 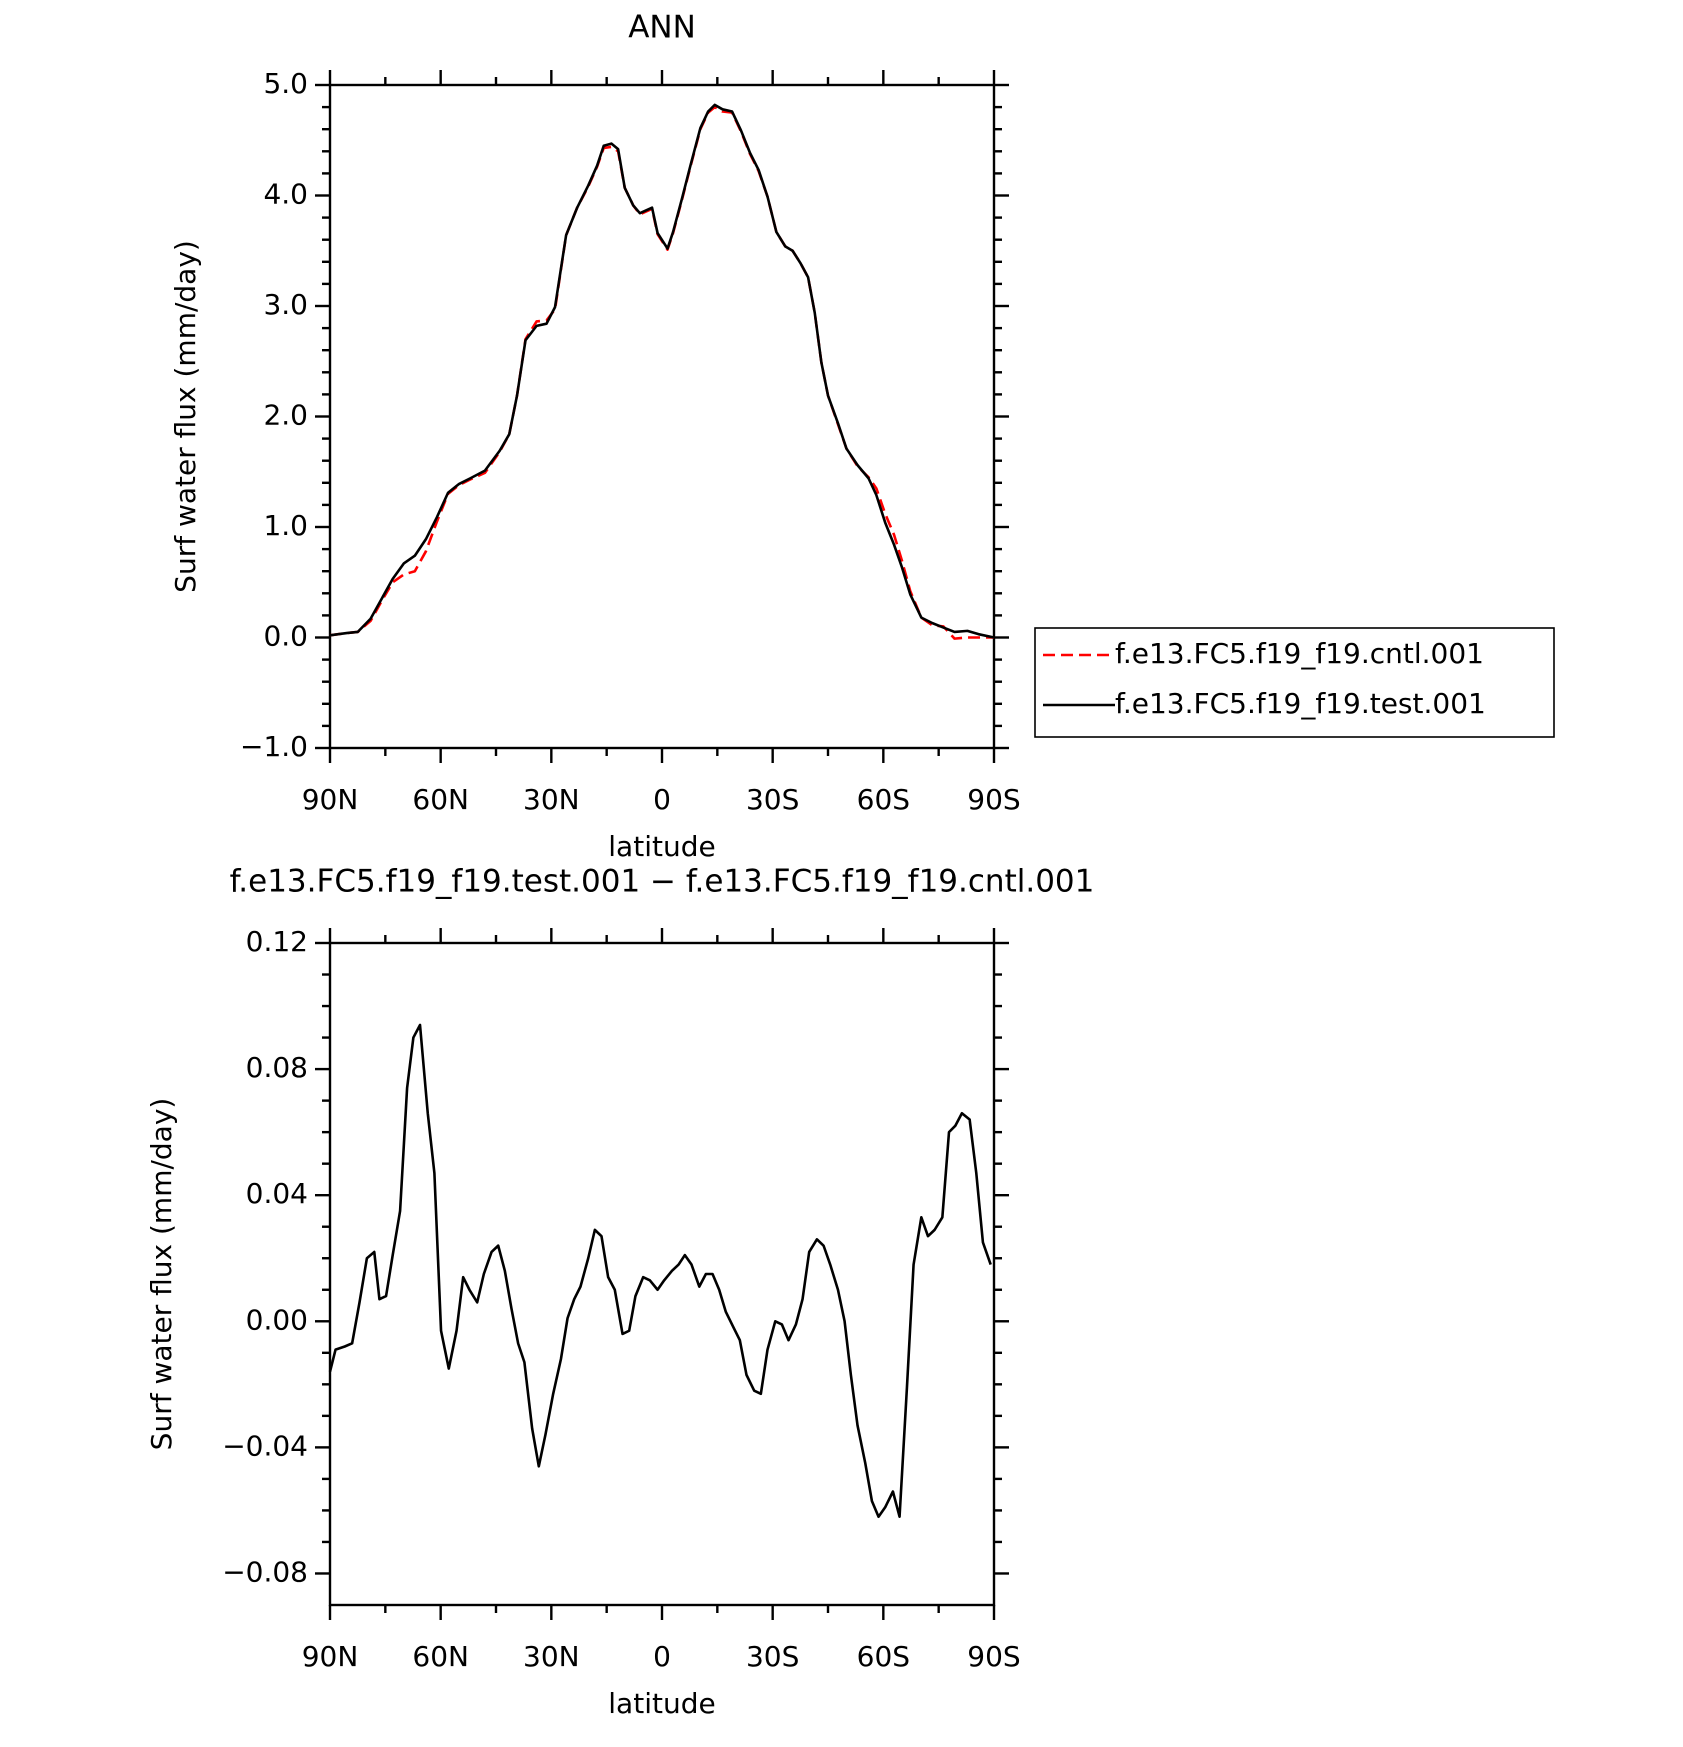 What do you see at coordinates (285, 83) in the screenshot?
I see `y-tick-label: 5.0` at bounding box center [285, 83].